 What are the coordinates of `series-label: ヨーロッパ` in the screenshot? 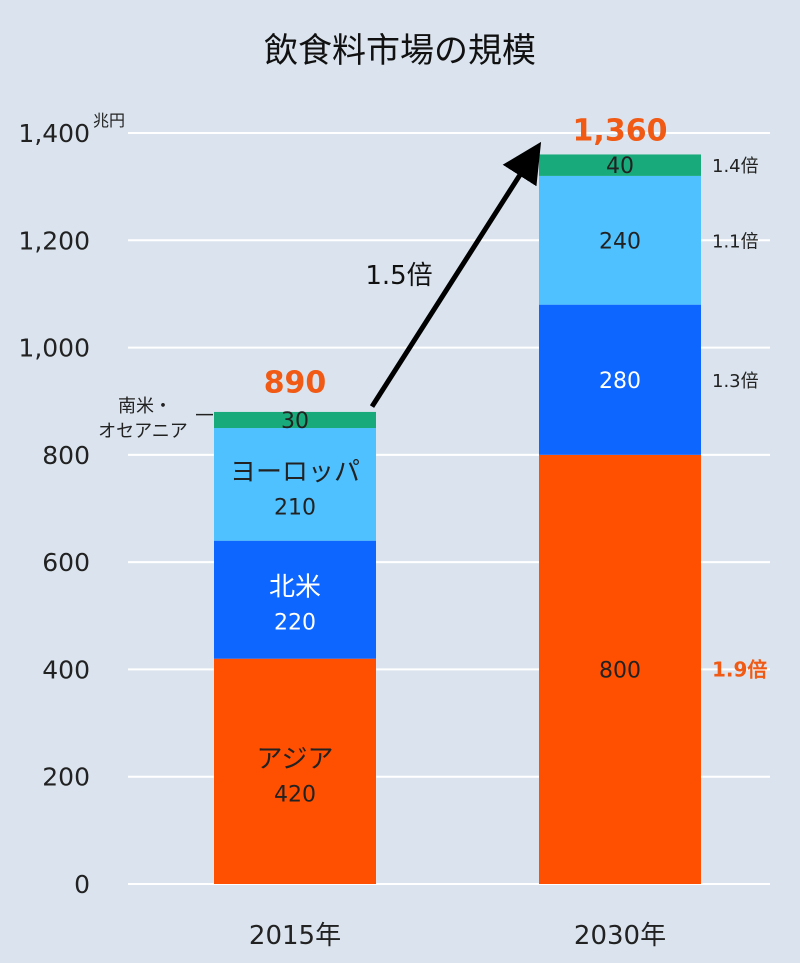 It's located at (295, 472).